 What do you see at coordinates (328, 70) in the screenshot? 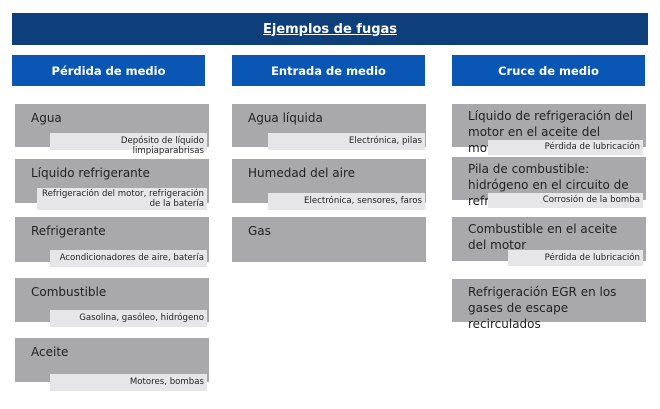
I see `column-header-entrada: Entrada de medio` at bounding box center [328, 70].